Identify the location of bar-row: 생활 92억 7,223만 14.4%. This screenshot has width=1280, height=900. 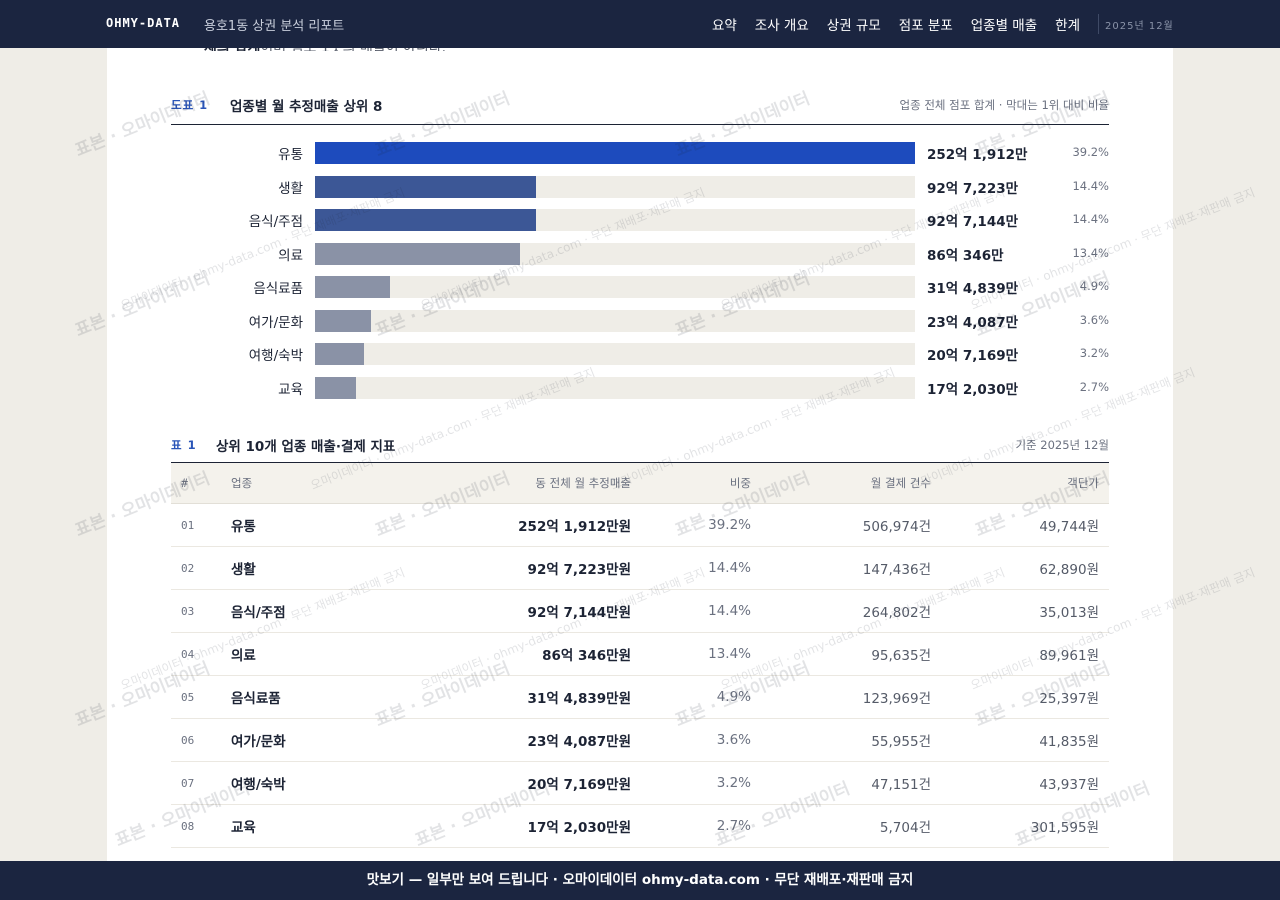
(640, 185).